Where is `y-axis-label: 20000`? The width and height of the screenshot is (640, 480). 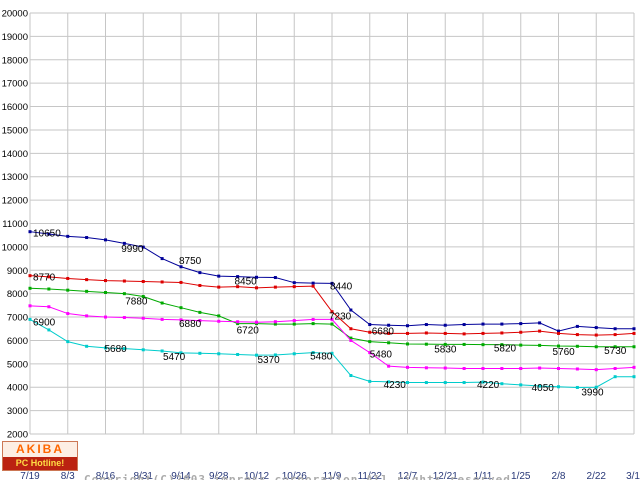
y-axis-label: 20000 is located at coordinates (15, 14).